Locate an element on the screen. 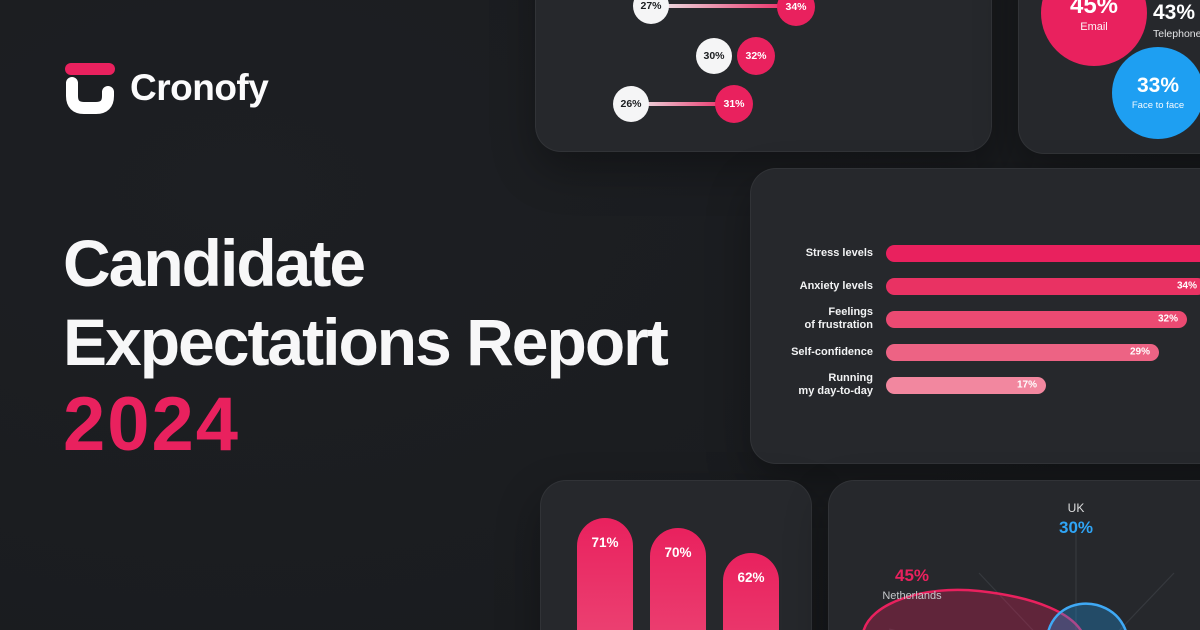  radar-country-value: 30% is located at coordinates (1076, 527).